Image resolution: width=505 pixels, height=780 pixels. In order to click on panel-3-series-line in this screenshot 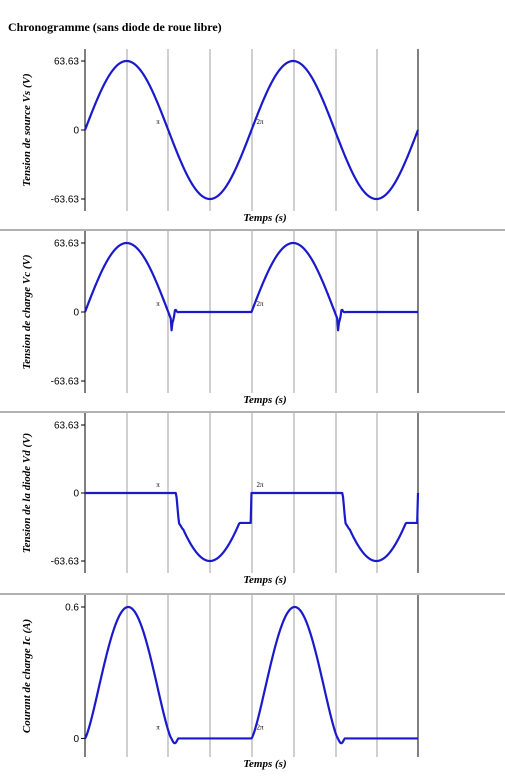, I will do `click(252, 527)`.